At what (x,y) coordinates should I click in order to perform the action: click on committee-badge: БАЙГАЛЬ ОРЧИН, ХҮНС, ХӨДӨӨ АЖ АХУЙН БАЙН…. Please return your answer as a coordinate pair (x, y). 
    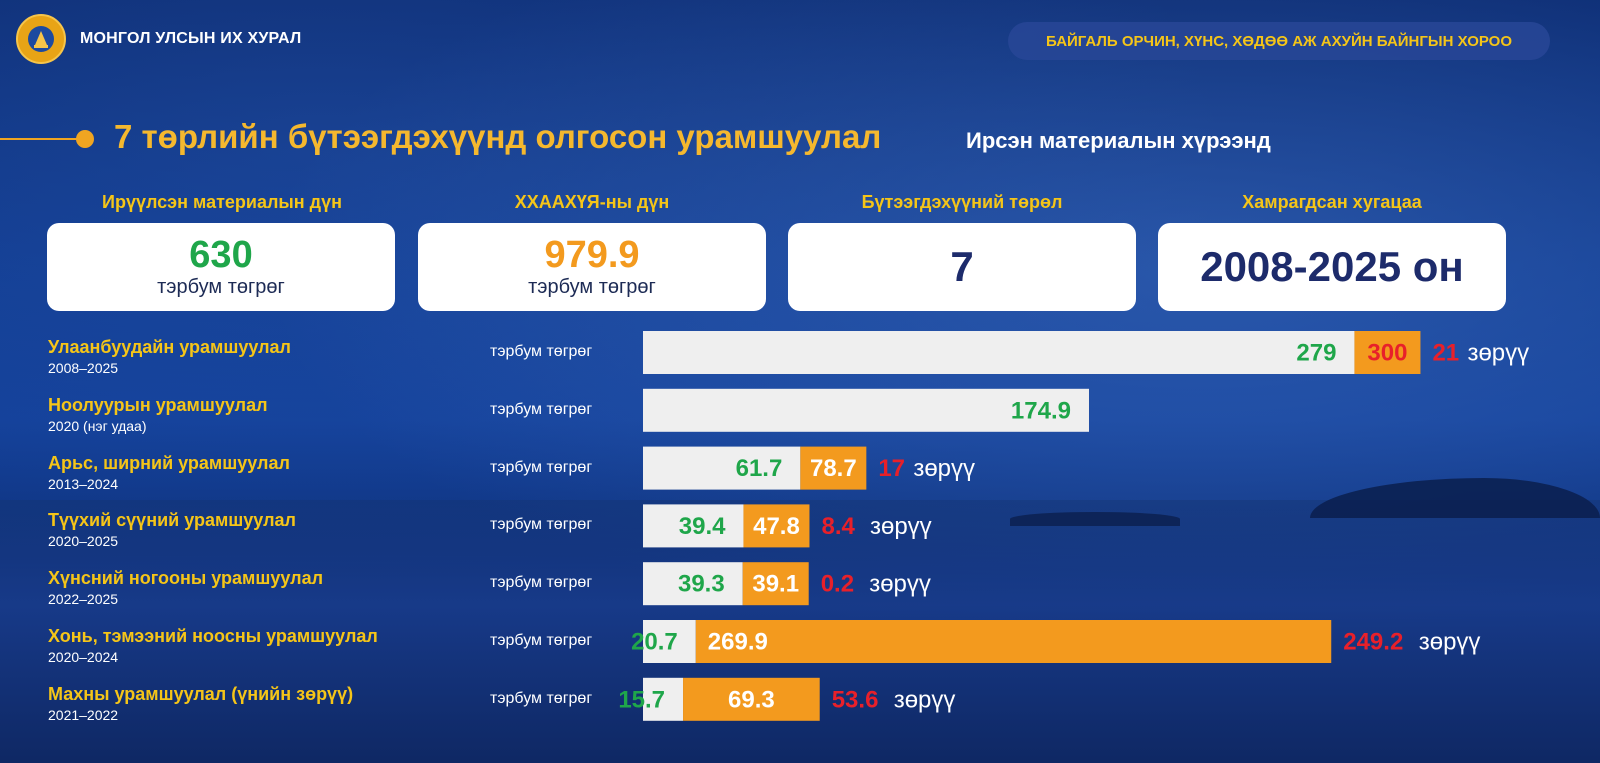
    Looking at the image, I should click on (1279, 41).